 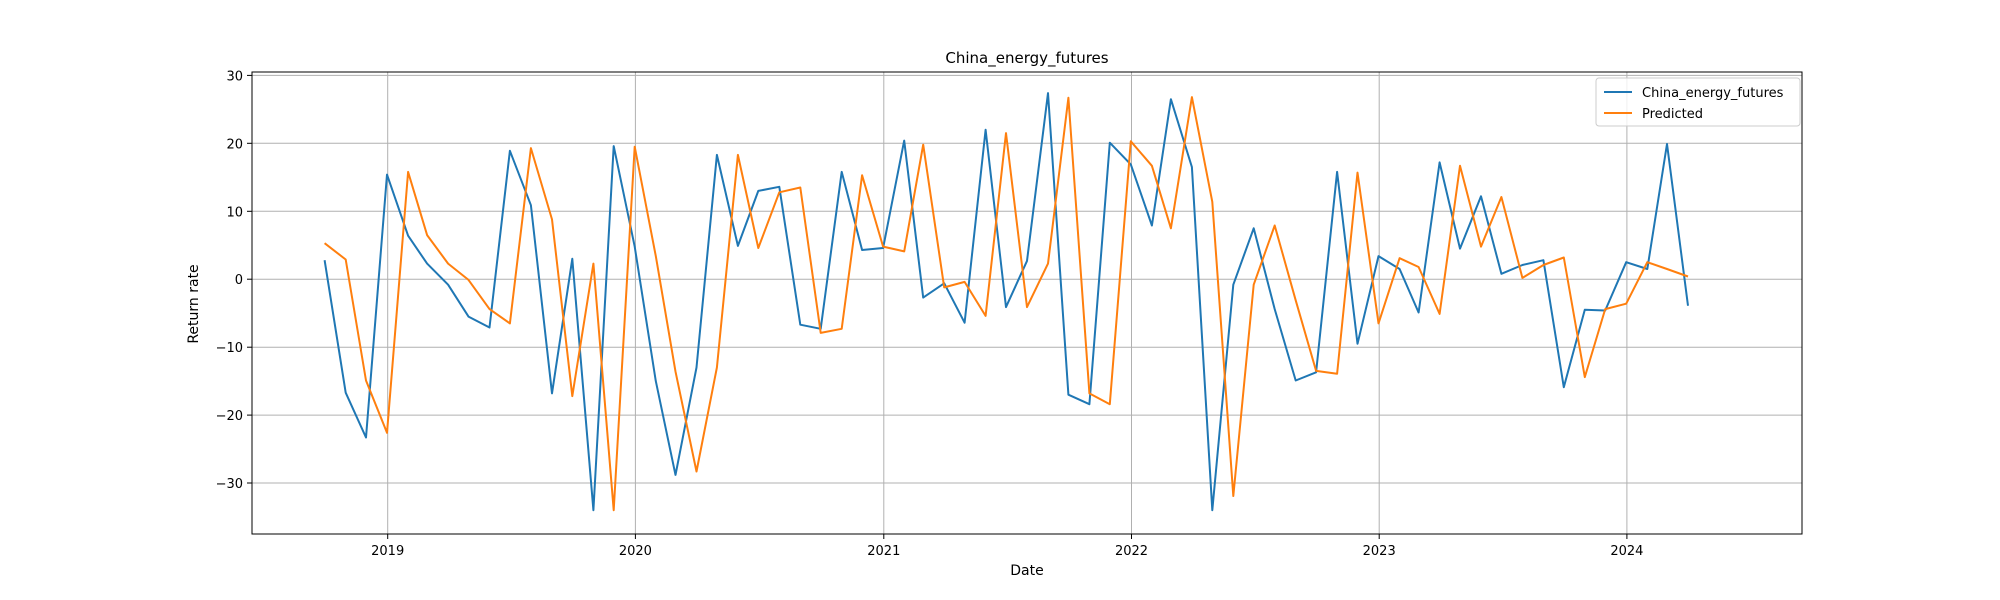 I want to click on x-tick-label: 2023, so click(x=1379, y=551).